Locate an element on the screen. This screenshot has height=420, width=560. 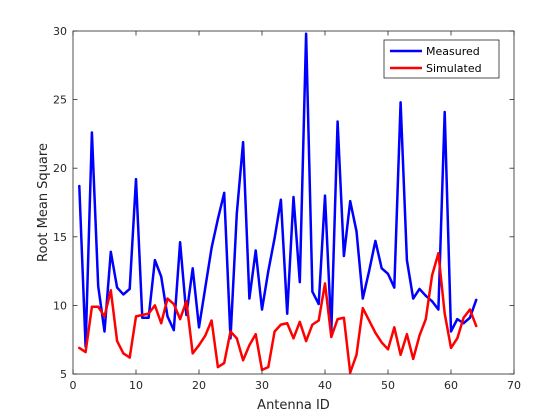
y-tick-label: 15 is located at coordinates (60, 237).